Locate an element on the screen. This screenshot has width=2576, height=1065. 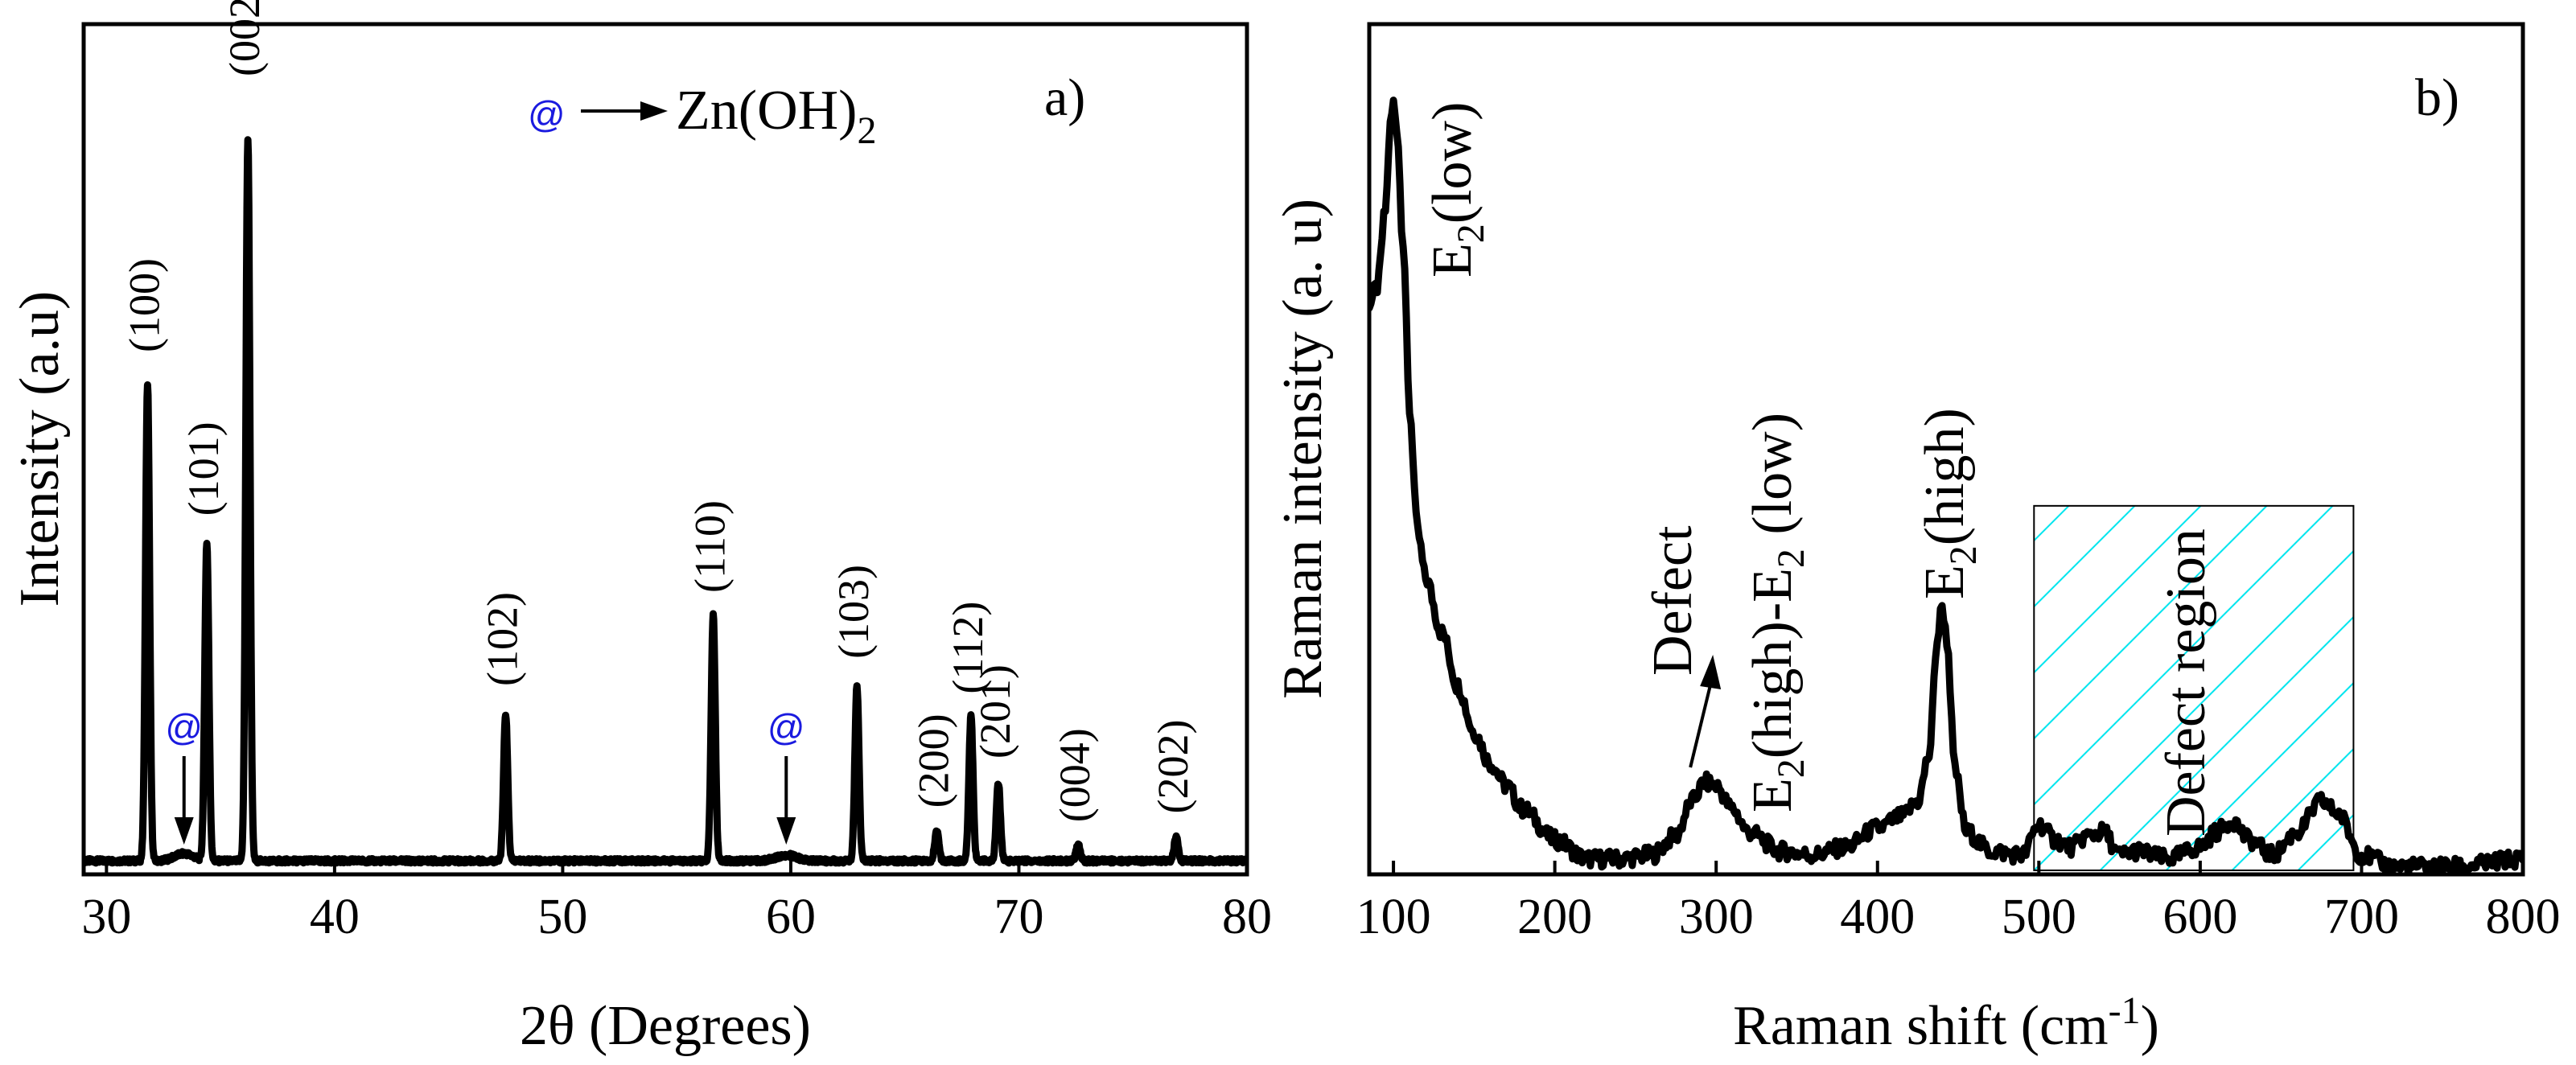
mode-label: Defect region is located at coordinates (2186, 682).